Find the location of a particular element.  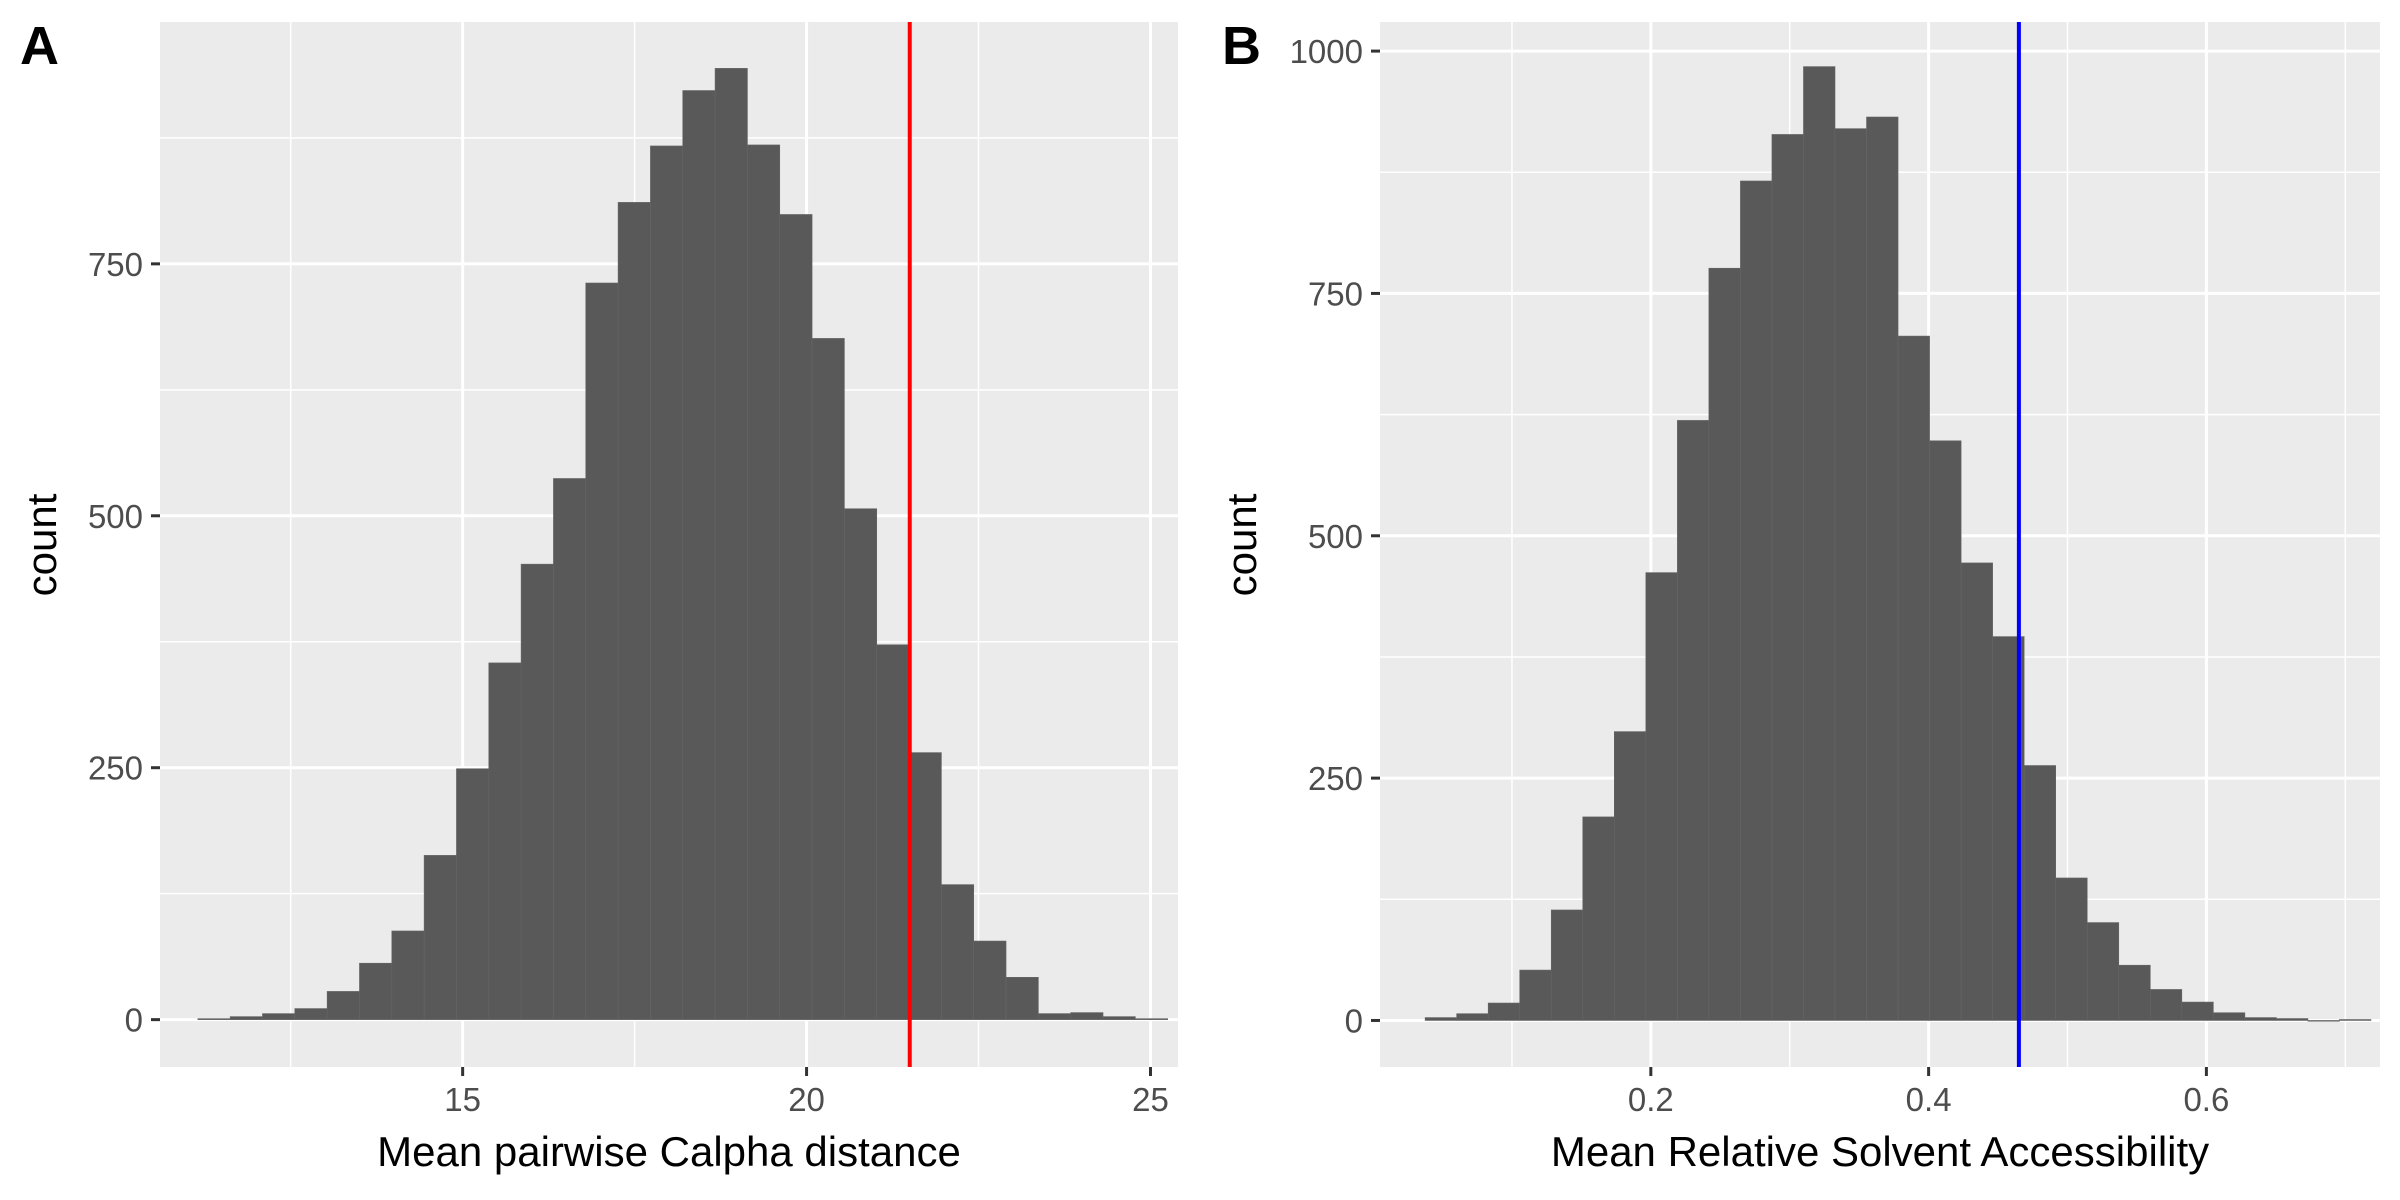

panel-a-y-axis-title: count is located at coordinates (41, 544).